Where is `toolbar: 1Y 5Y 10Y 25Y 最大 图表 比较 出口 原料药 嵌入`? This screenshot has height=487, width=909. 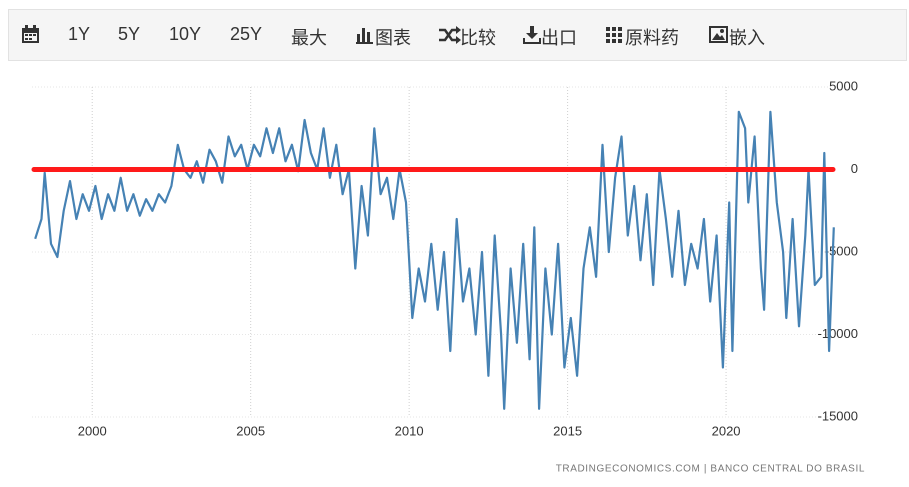 toolbar: 1Y 5Y 10Y 25Y 最大 图表 比较 出口 原料药 嵌入 is located at coordinates (457, 35).